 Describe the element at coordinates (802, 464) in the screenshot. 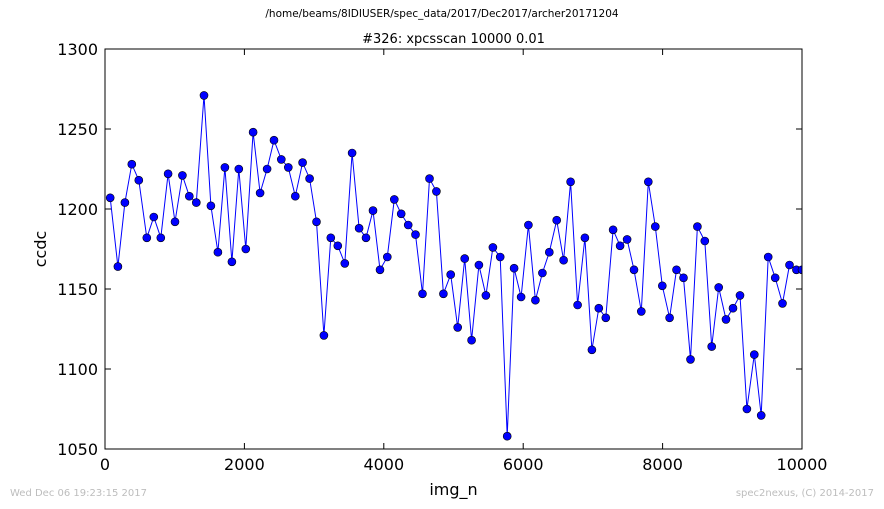

I see `x-tick-label: 10000` at that location.